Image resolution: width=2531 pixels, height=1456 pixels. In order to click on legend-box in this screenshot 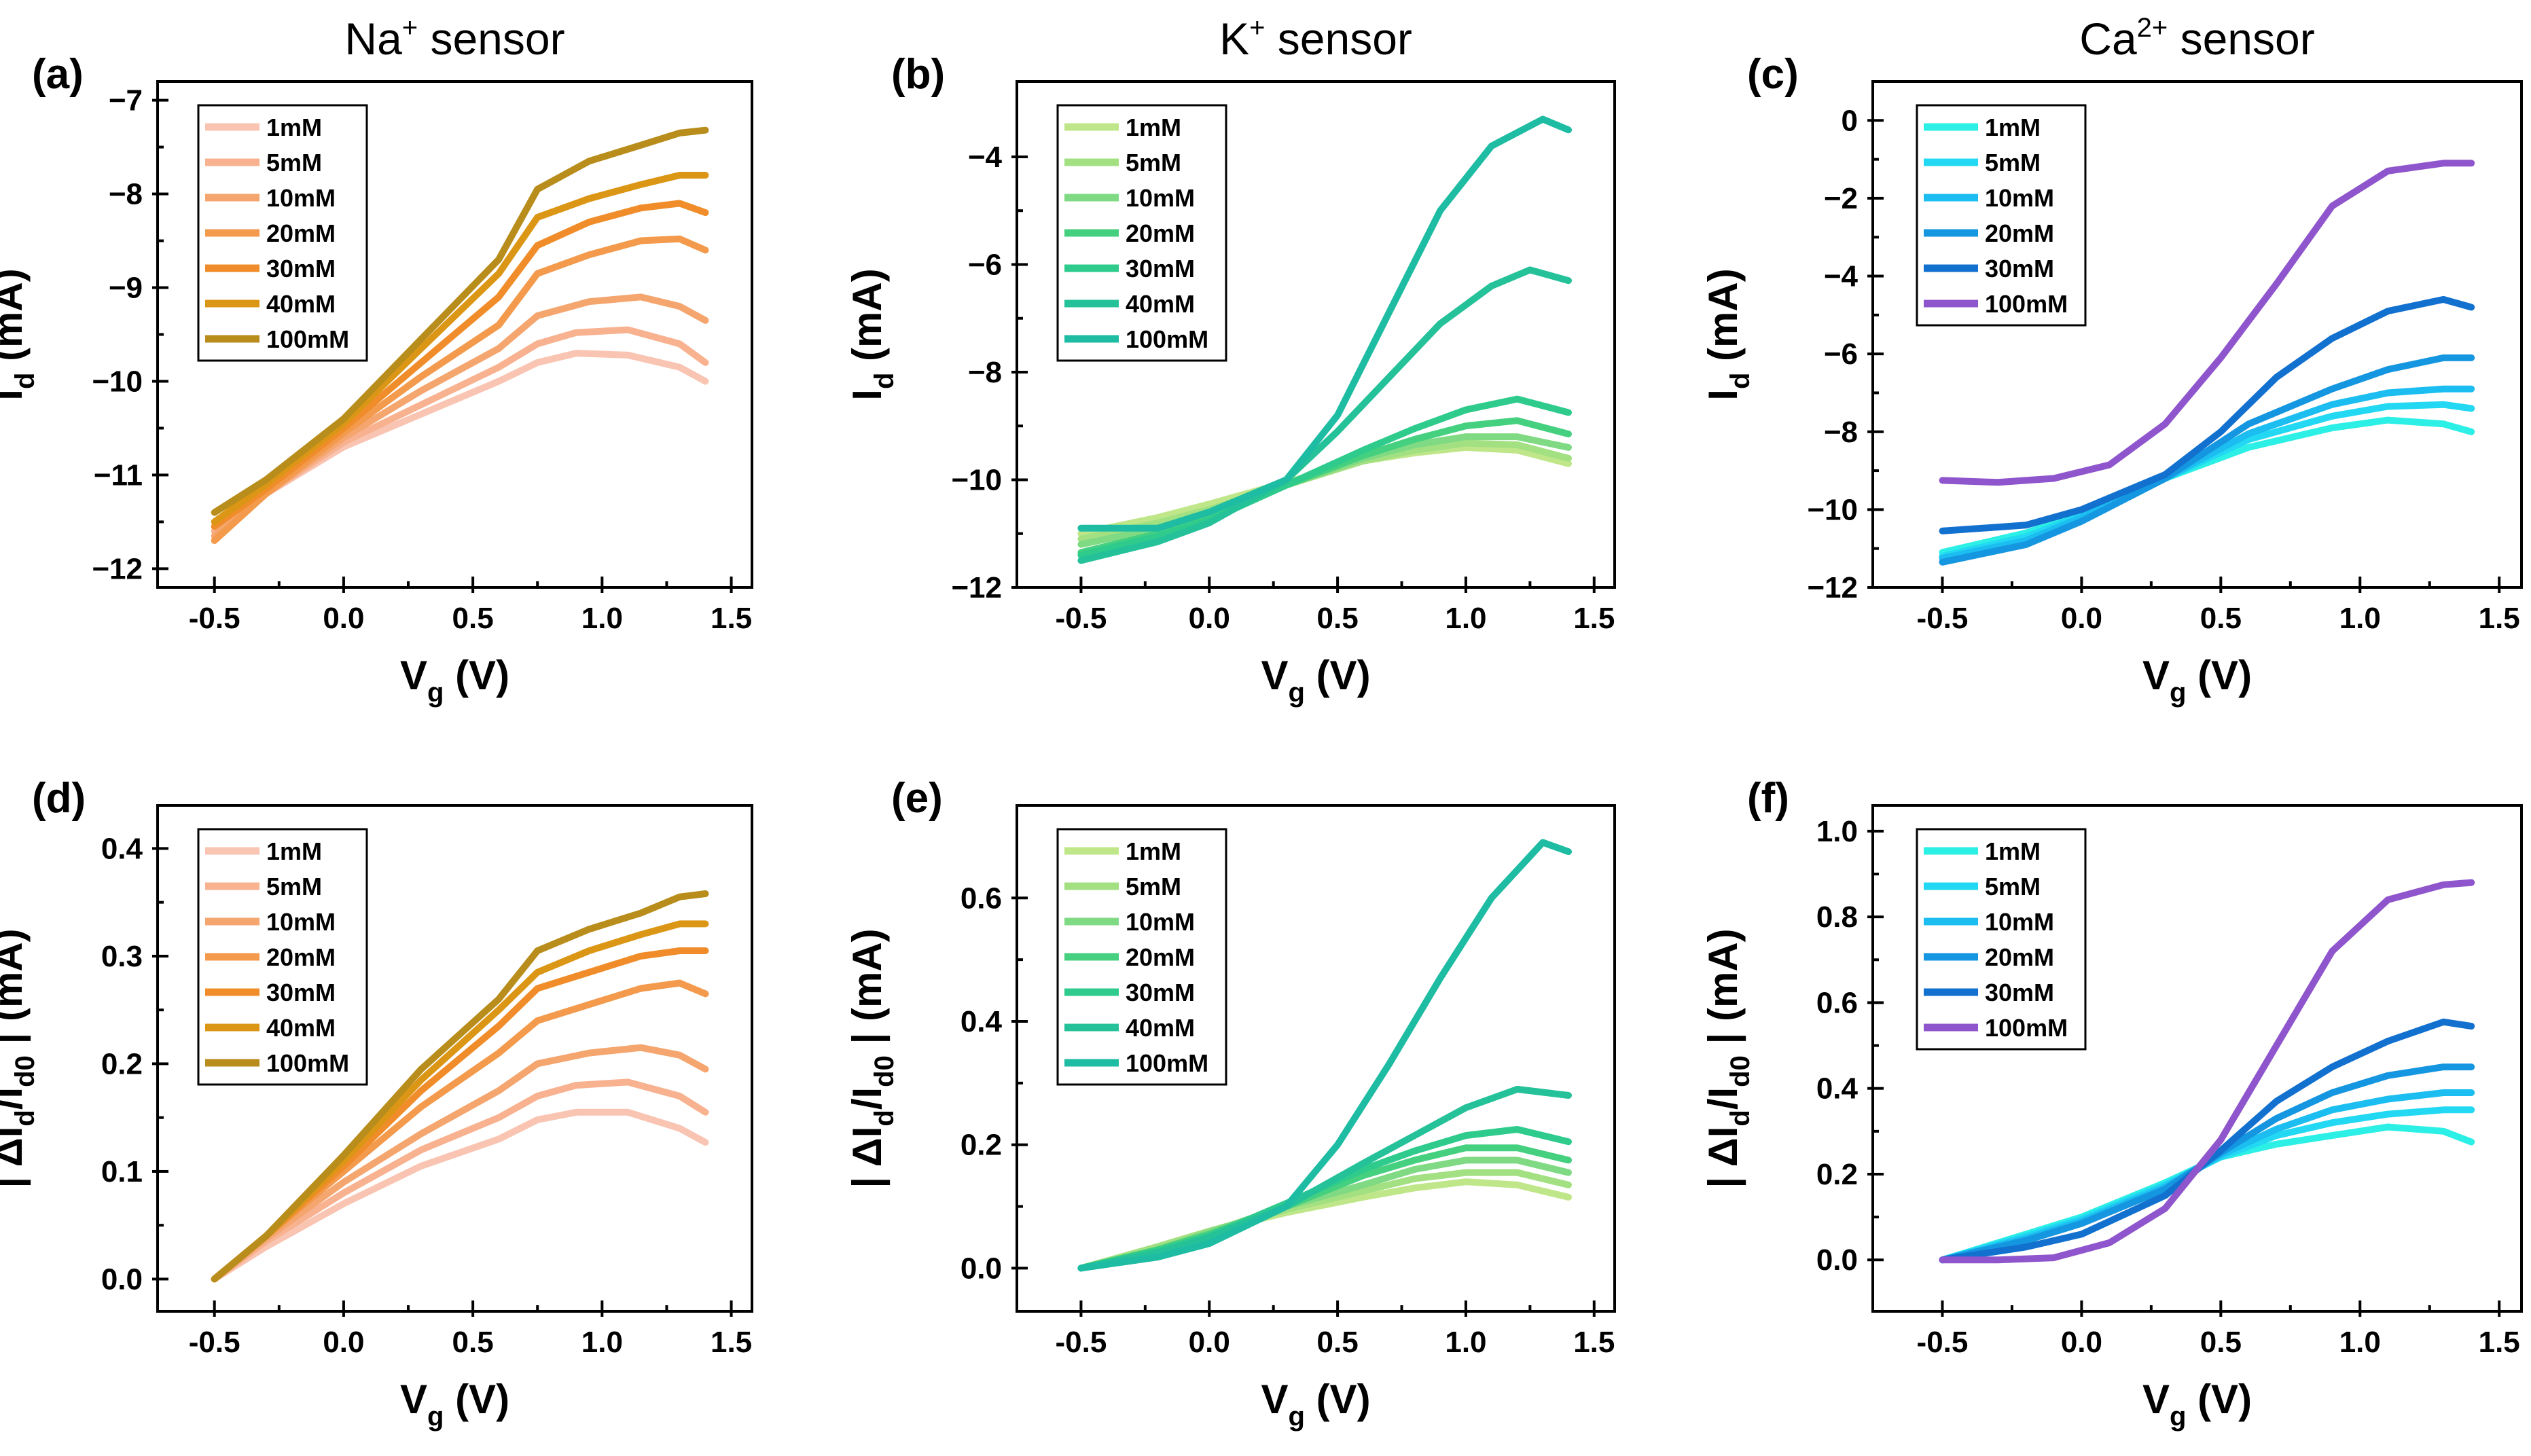, I will do `click(2001, 215)`.